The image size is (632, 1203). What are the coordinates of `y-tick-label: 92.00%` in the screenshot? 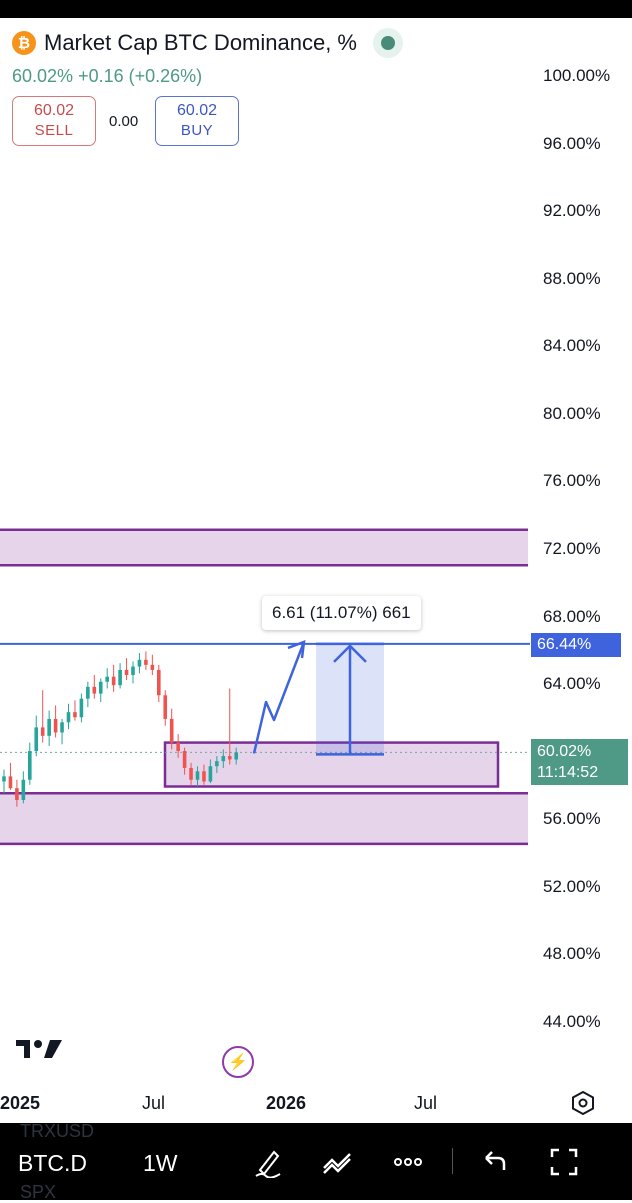 It's located at (572, 211).